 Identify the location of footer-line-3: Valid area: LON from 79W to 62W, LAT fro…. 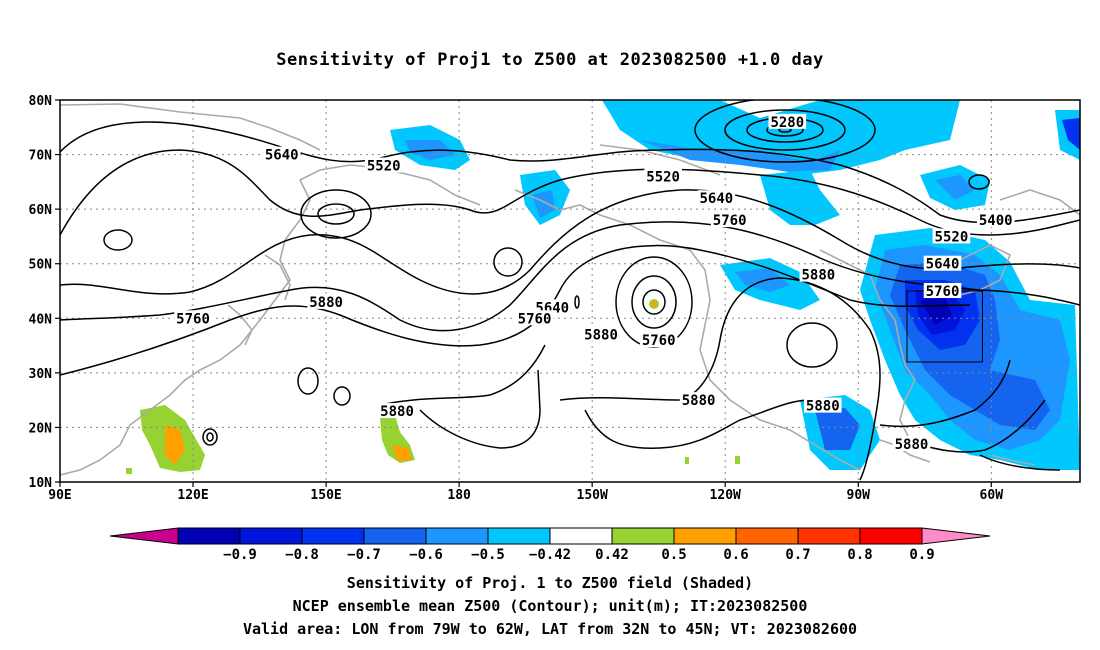
(550, 629).